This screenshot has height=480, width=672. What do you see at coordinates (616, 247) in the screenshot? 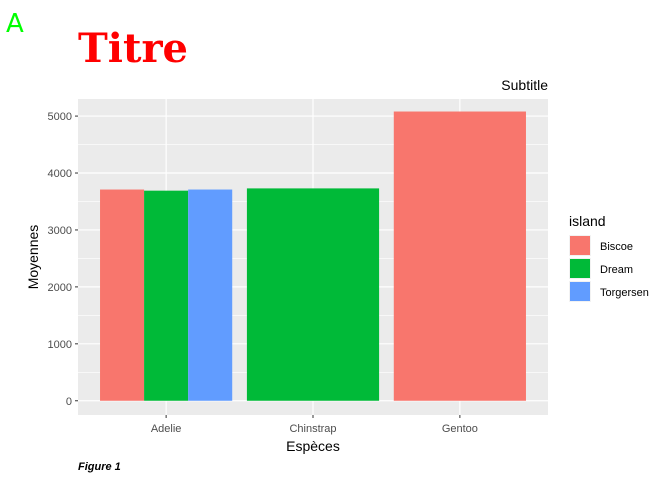
I see `legend-label-biscoe: Biscoe` at bounding box center [616, 247].